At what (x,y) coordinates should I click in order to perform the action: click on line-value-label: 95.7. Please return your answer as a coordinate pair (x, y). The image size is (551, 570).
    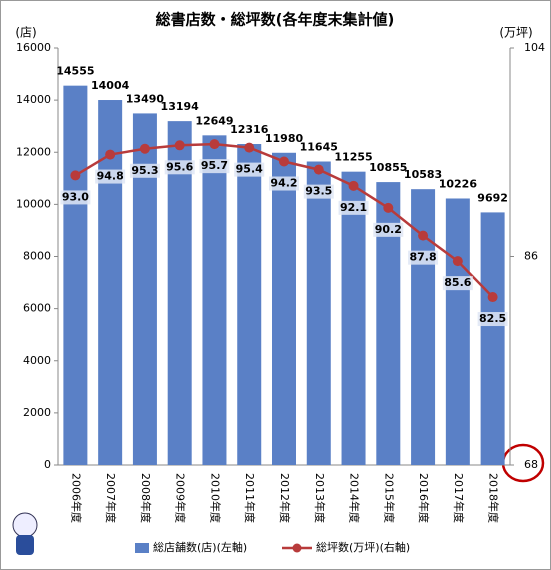
    Looking at the image, I should click on (214, 165).